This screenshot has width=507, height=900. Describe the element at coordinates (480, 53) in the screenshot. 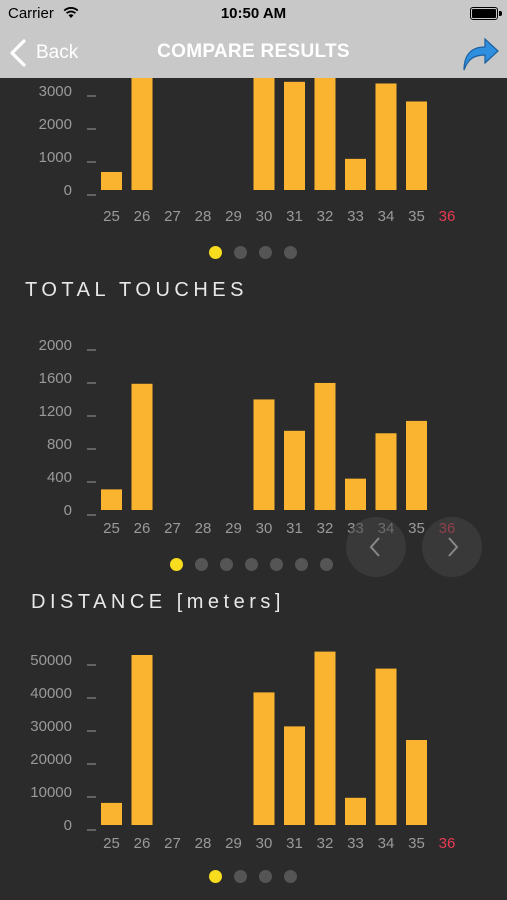

I see `share-arrow-icon` at that location.